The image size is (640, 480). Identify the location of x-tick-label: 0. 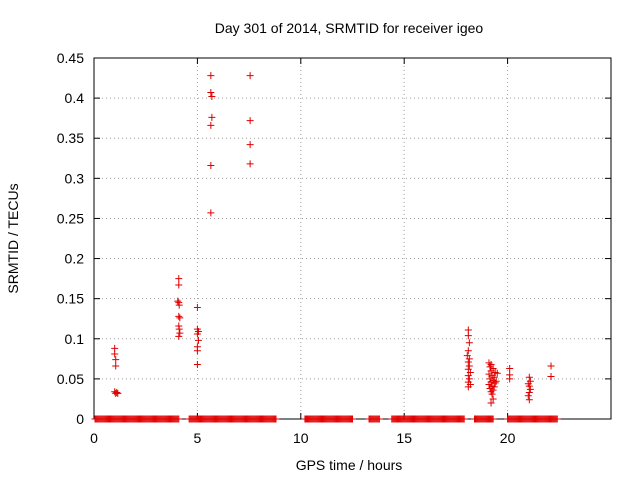
(94, 438).